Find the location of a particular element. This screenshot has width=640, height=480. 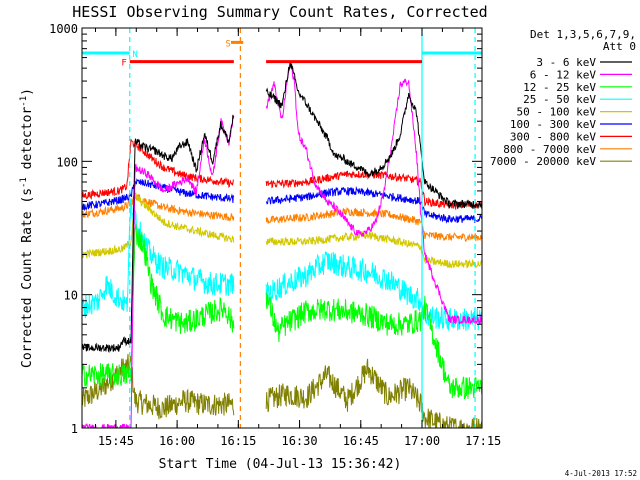

y-axis-label-sup2: -1 is located at coordinates (24, 101).